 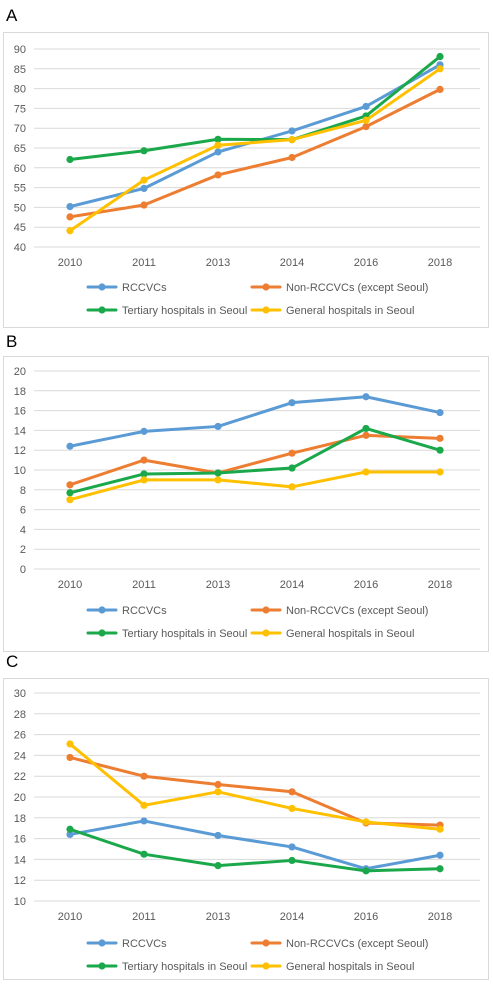 I want to click on y-tick-label: 28, so click(x=20, y=715).